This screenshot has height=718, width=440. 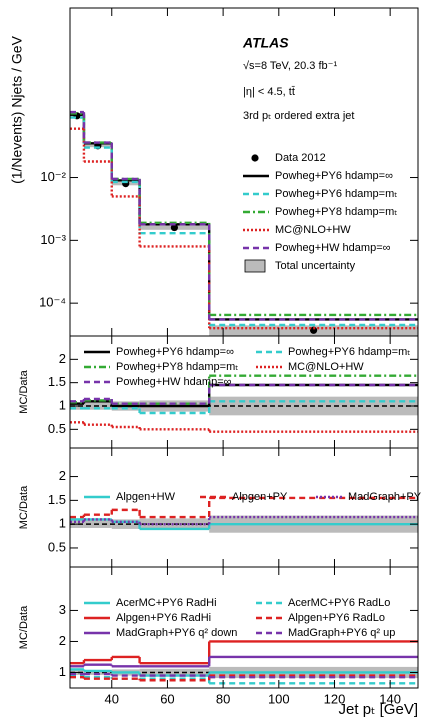 What do you see at coordinates (52, 302) in the screenshot?
I see `y-tick-label: 10⁻⁴` at bounding box center [52, 302].